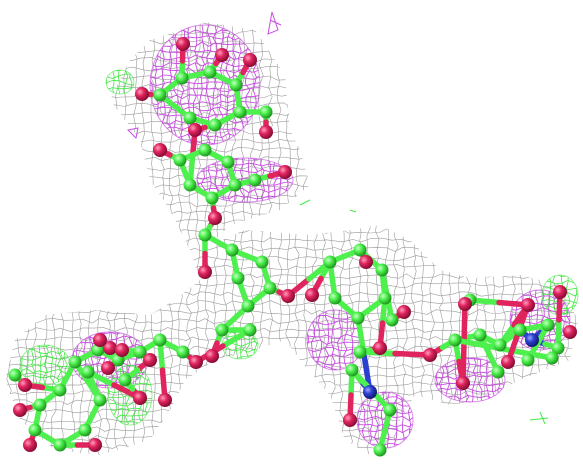 Image resolution: width=583 pixels, height=468 pixels. Describe the element at coordinates (133, 133) in the screenshot. I see `mesh-fragment-left` at that location.